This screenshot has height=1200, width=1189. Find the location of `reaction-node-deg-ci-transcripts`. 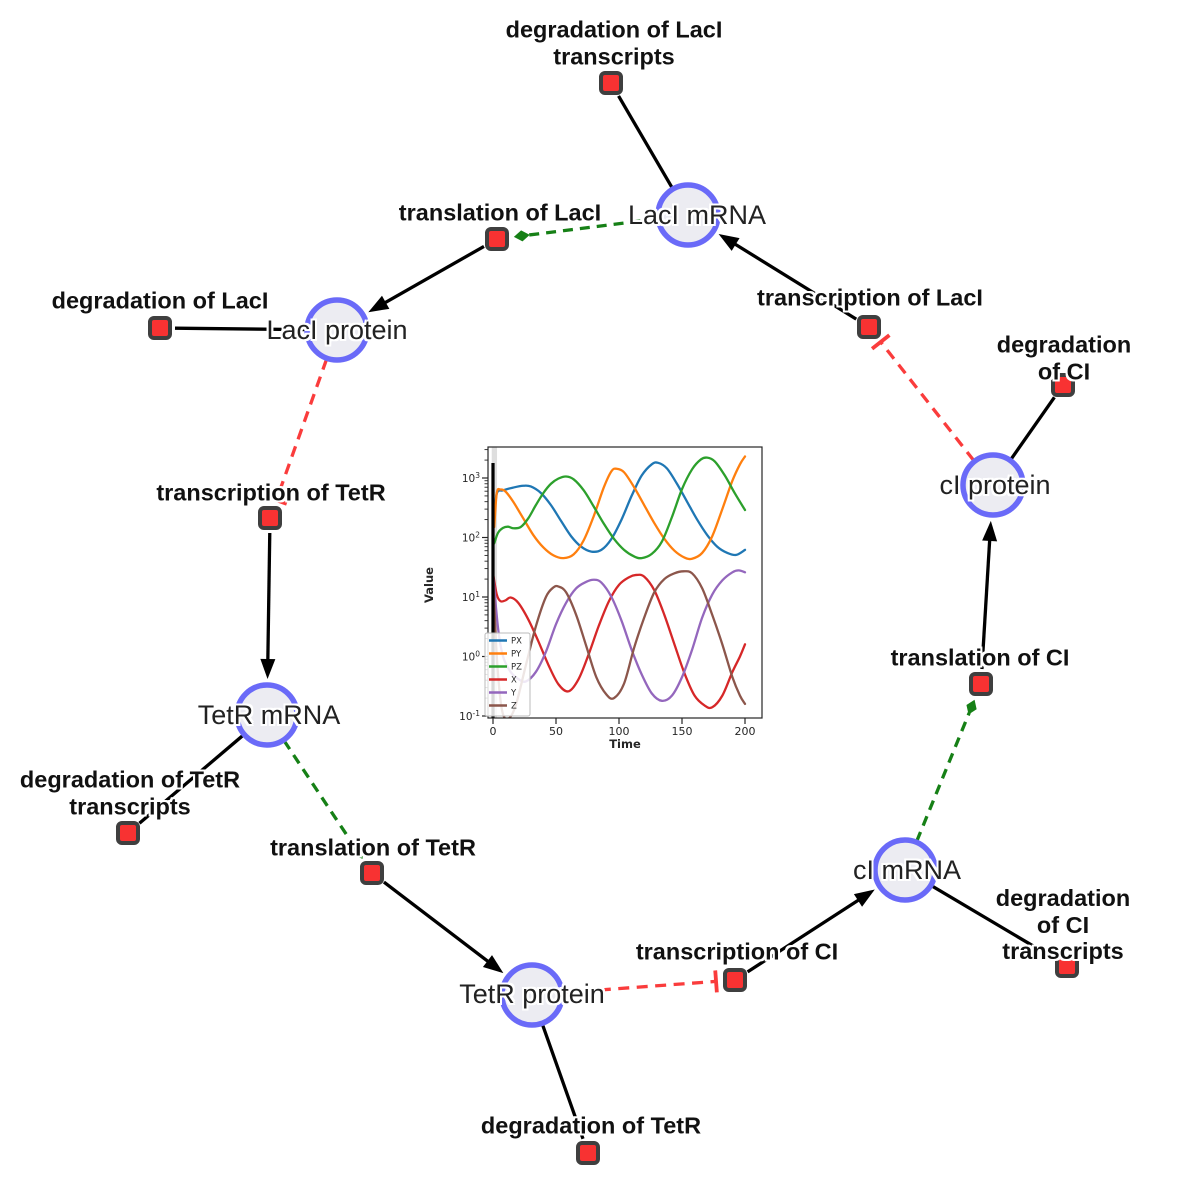

reaction-node-deg-ci-transcripts is located at coordinates (1067, 966).